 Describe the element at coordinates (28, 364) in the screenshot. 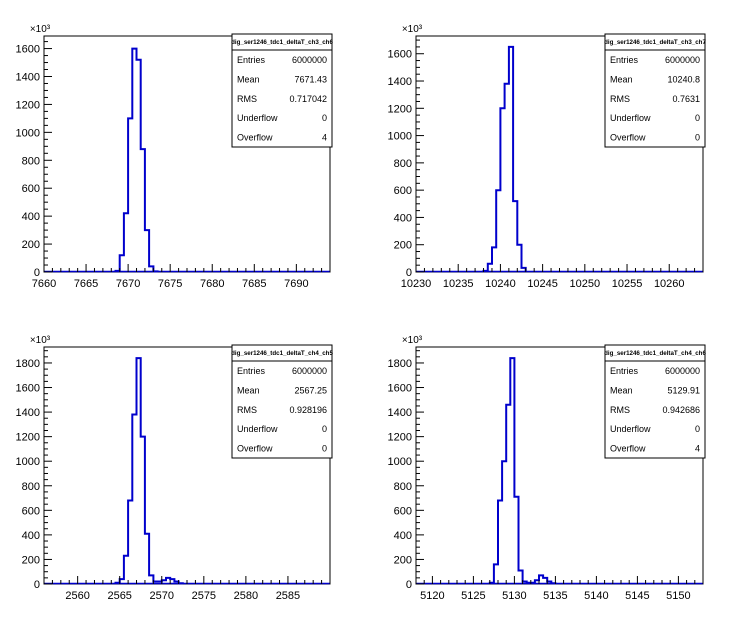

I see `y-tick-label: 1800` at that location.